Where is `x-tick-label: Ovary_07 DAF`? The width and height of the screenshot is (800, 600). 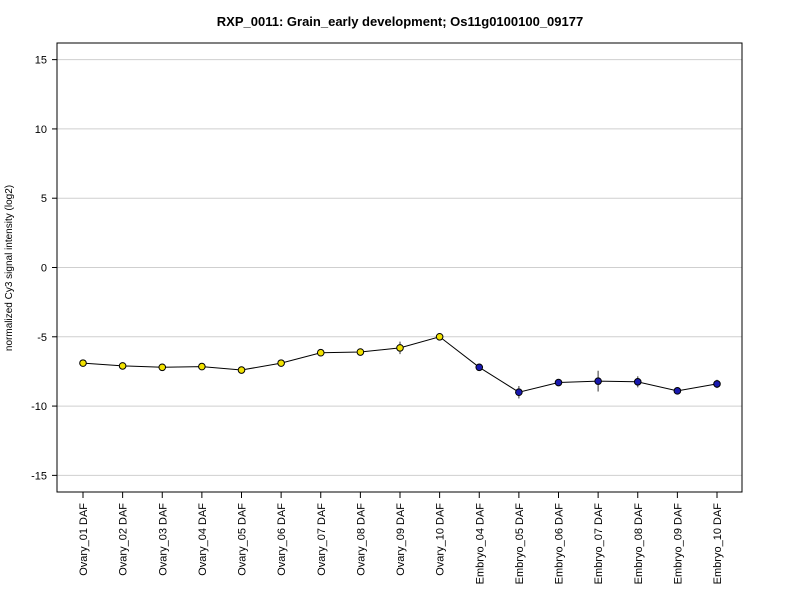
x-tick-label: Ovary_07 DAF is located at coordinates (322, 539).